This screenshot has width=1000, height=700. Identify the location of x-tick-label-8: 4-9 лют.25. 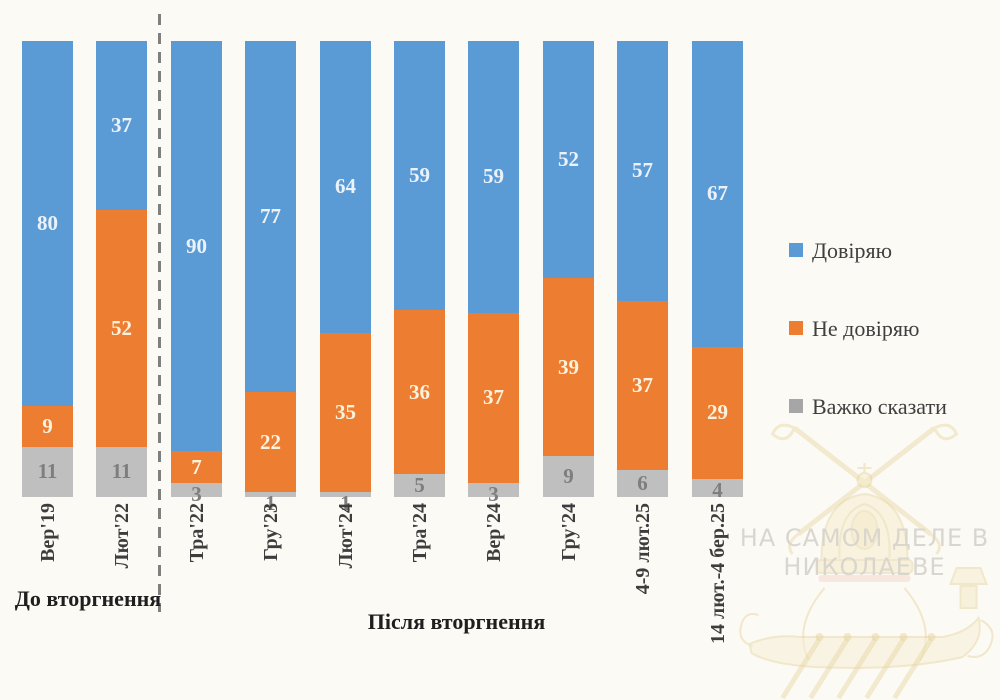
(642, 549).